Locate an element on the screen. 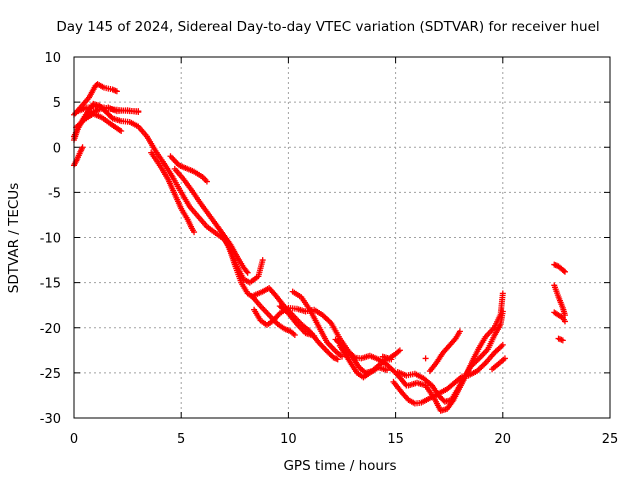  x-tick-label: 0 is located at coordinates (74, 439).